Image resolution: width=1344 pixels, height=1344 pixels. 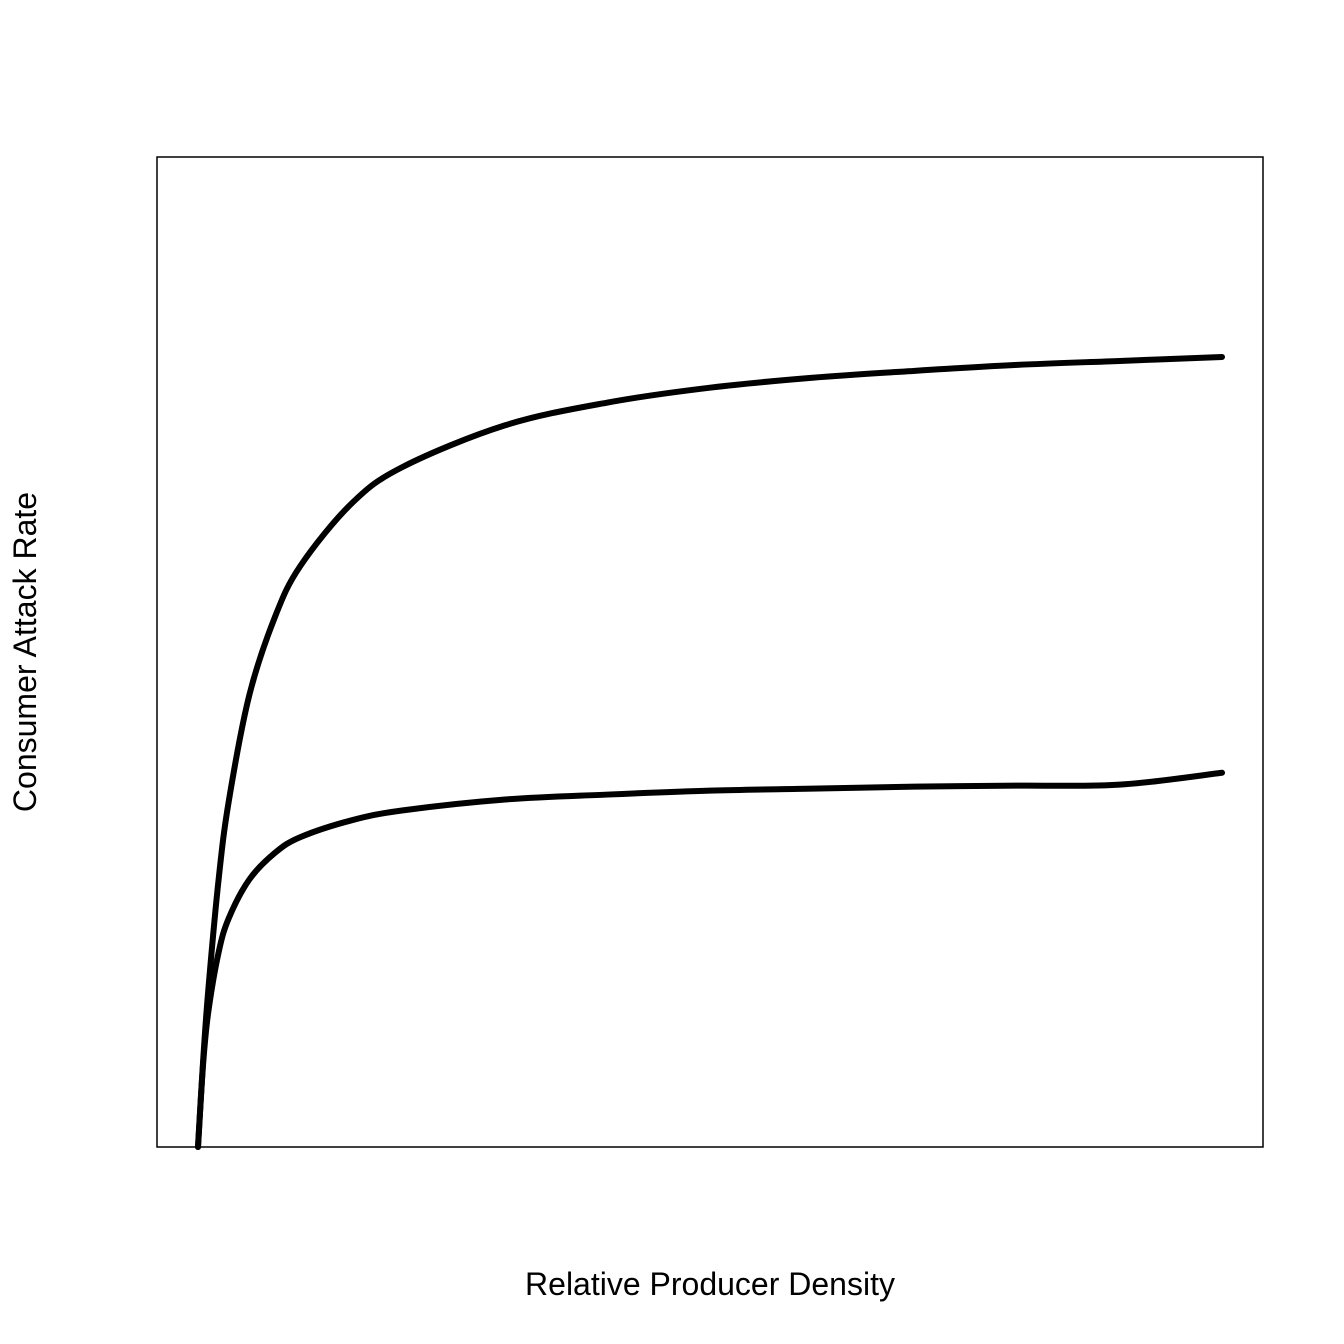 I want to click on y-axis-label: Consumer Attack Rate, so click(x=25, y=652).